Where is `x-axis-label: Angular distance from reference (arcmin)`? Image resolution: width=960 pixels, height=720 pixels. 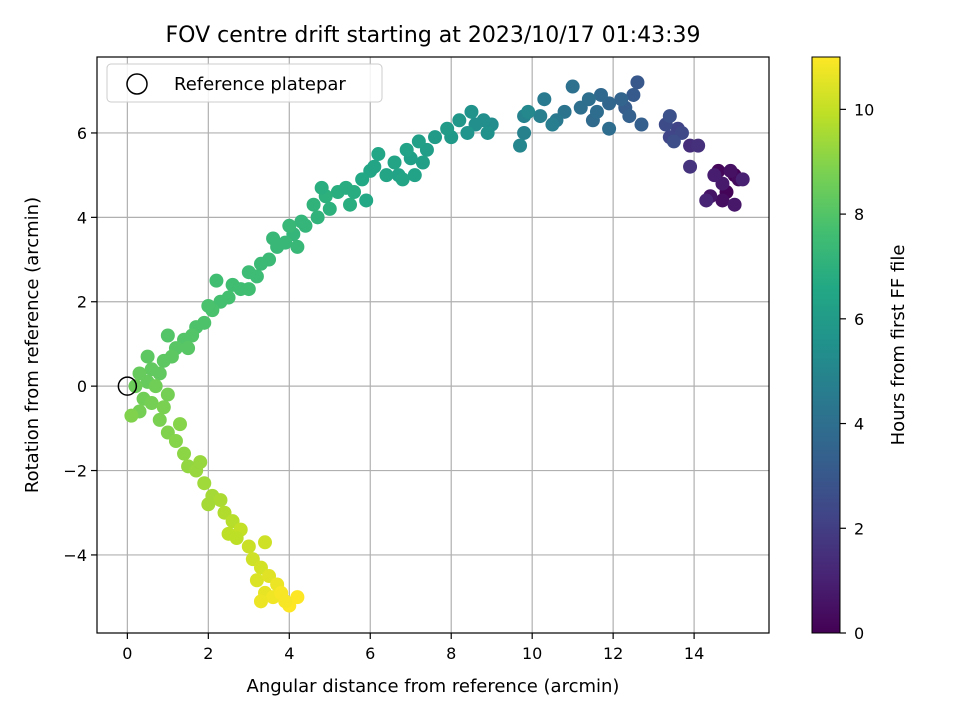
x-axis-label: Angular distance from reference (arcmin) is located at coordinates (433, 686).